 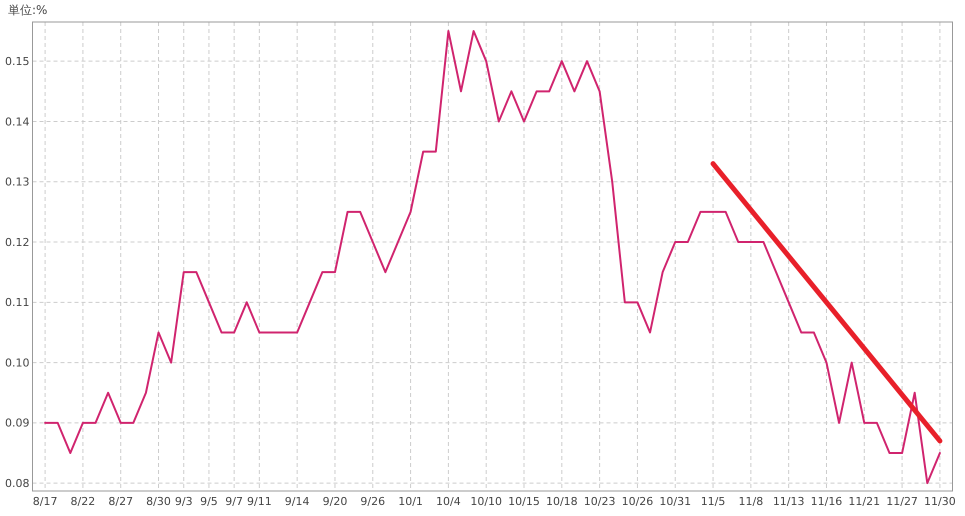 I want to click on x-tick-label: 9/20, so click(x=335, y=501).